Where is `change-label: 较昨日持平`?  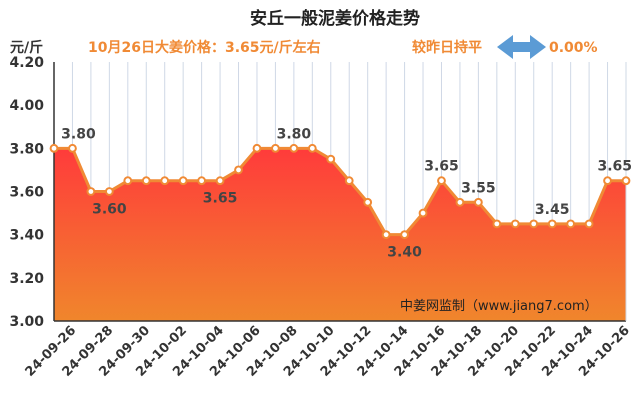
change-label: 较昨日持平 is located at coordinates (447, 47).